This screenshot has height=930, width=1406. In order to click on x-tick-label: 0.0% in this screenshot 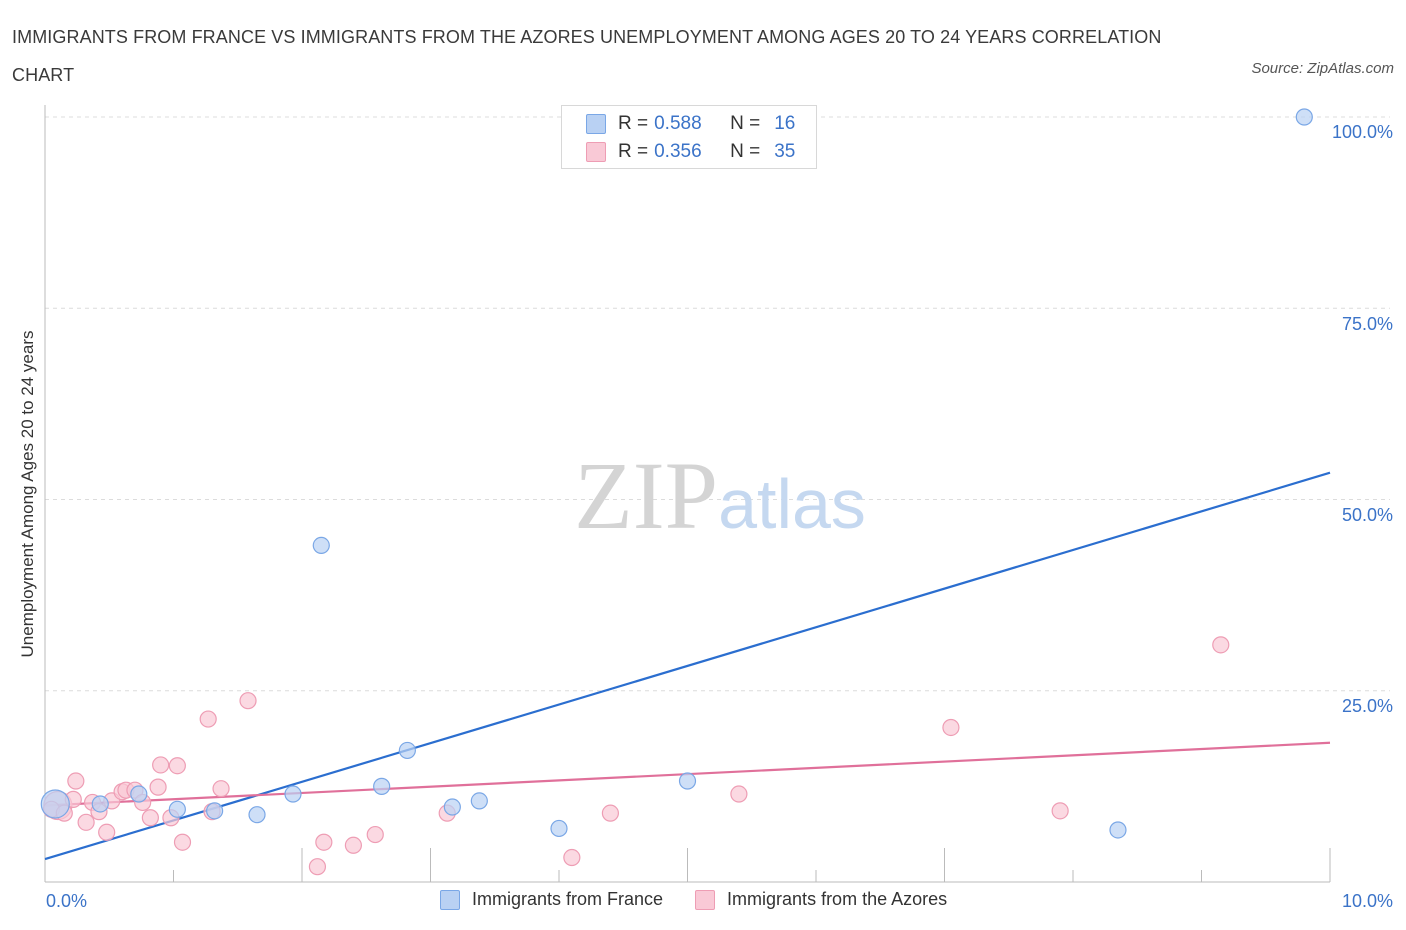, I will do `click(67, 901)`.